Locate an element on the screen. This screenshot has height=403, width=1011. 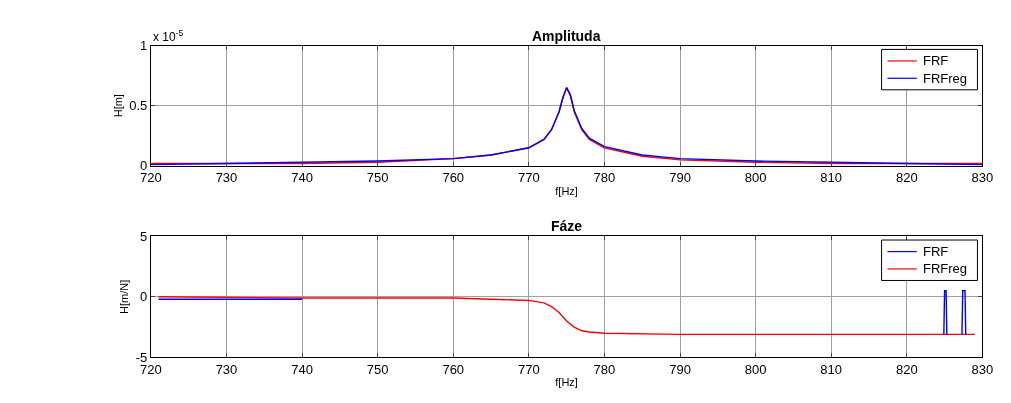
chart-title: Fáze is located at coordinates (567, 226).